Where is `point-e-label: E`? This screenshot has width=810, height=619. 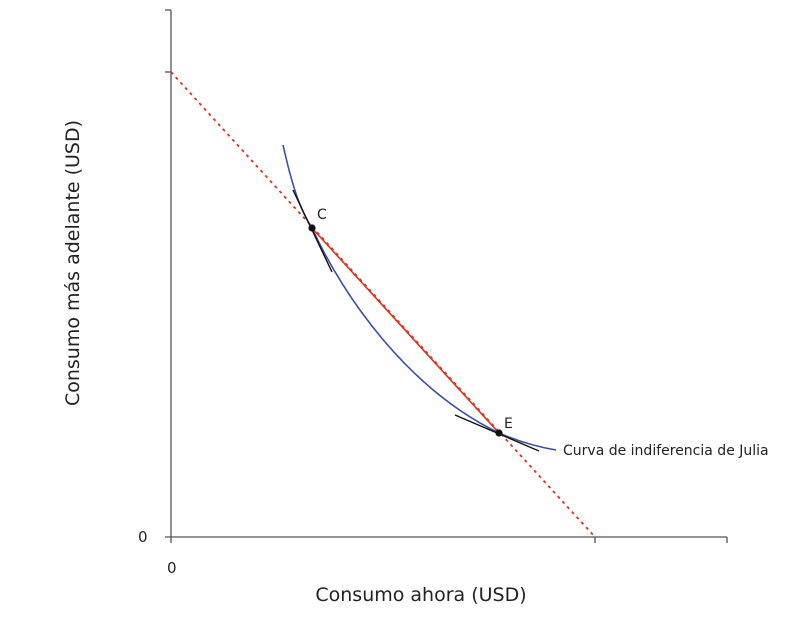
point-e-label: E is located at coordinates (508, 424).